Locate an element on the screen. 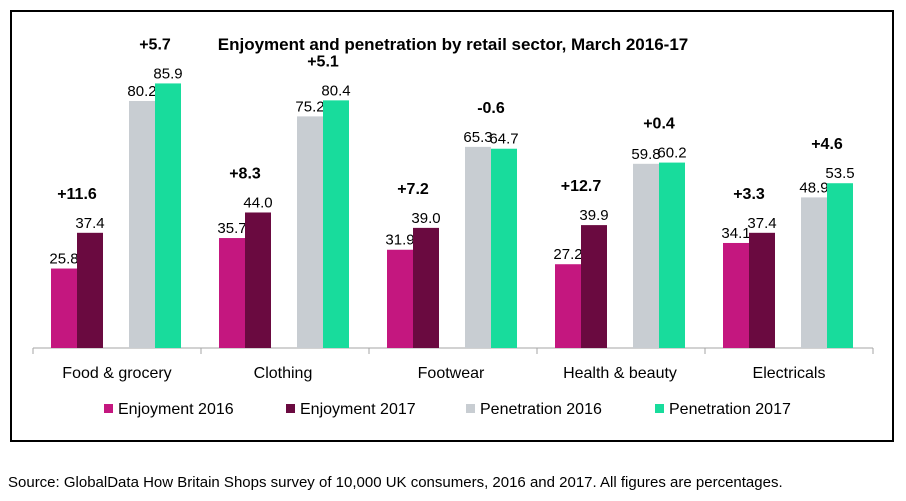 The height and width of the screenshot is (501, 906). value-label: 65.3 is located at coordinates (477, 137).